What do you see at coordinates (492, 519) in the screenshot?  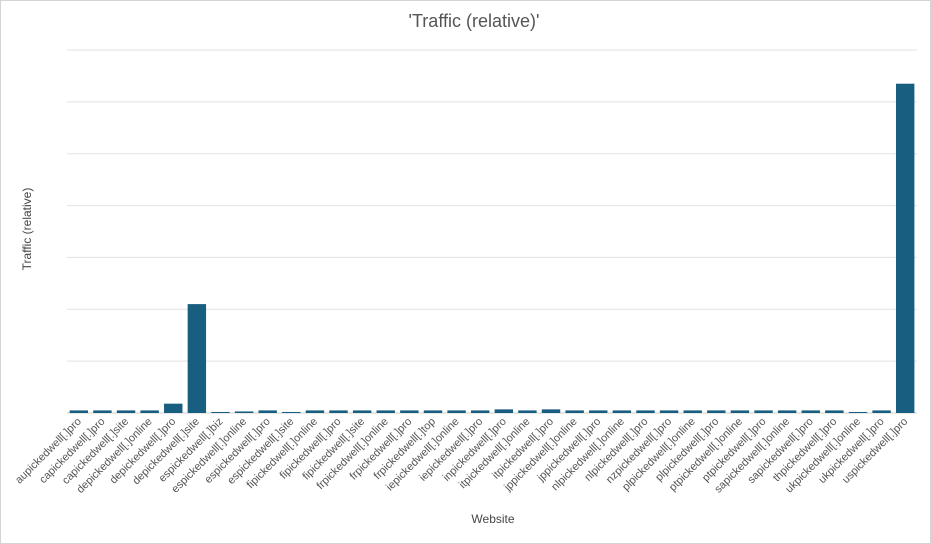 I see `x-axis-label: Website` at bounding box center [492, 519].